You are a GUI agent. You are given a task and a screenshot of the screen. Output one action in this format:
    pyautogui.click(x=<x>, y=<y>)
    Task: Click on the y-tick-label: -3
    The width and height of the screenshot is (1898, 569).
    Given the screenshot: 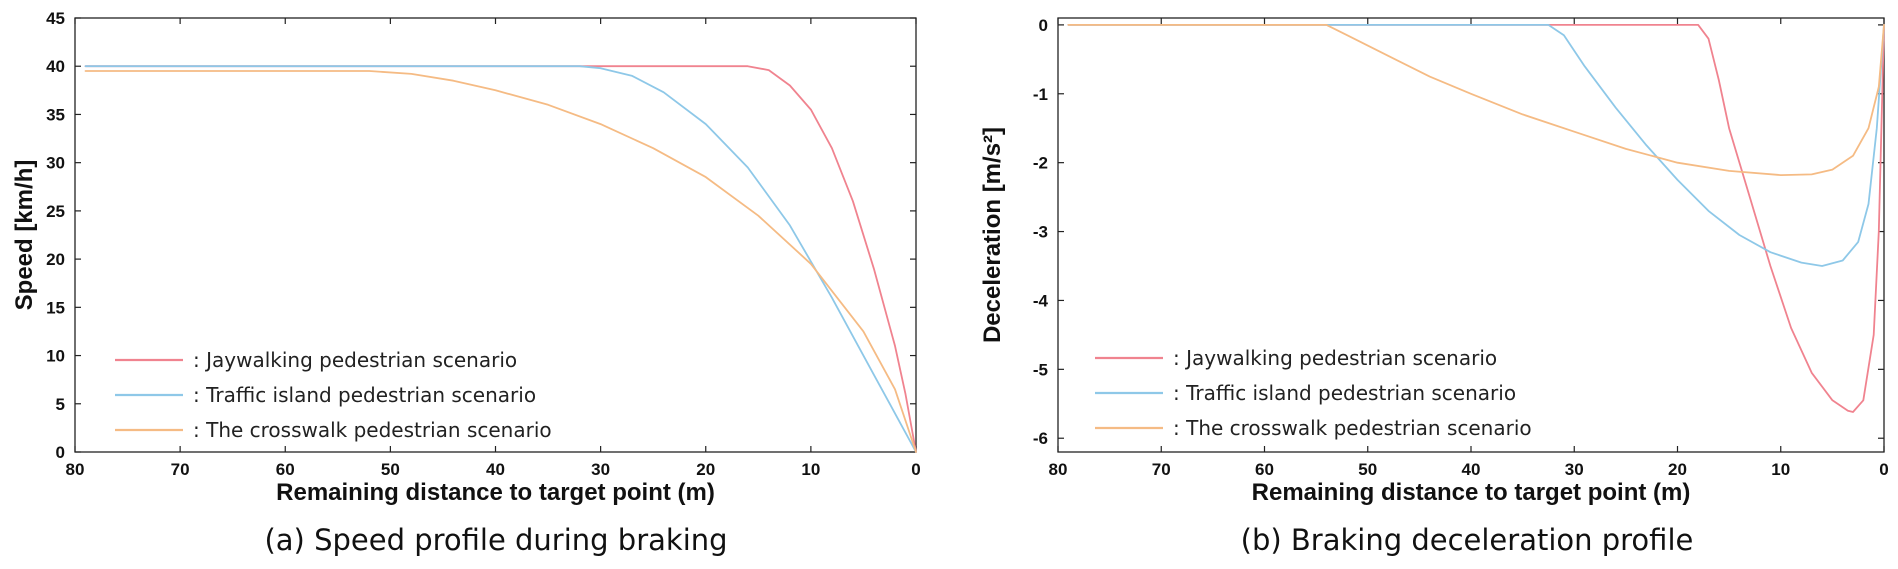 What is the action you would take?
    pyautogui.click(x=1040, y=232)
    